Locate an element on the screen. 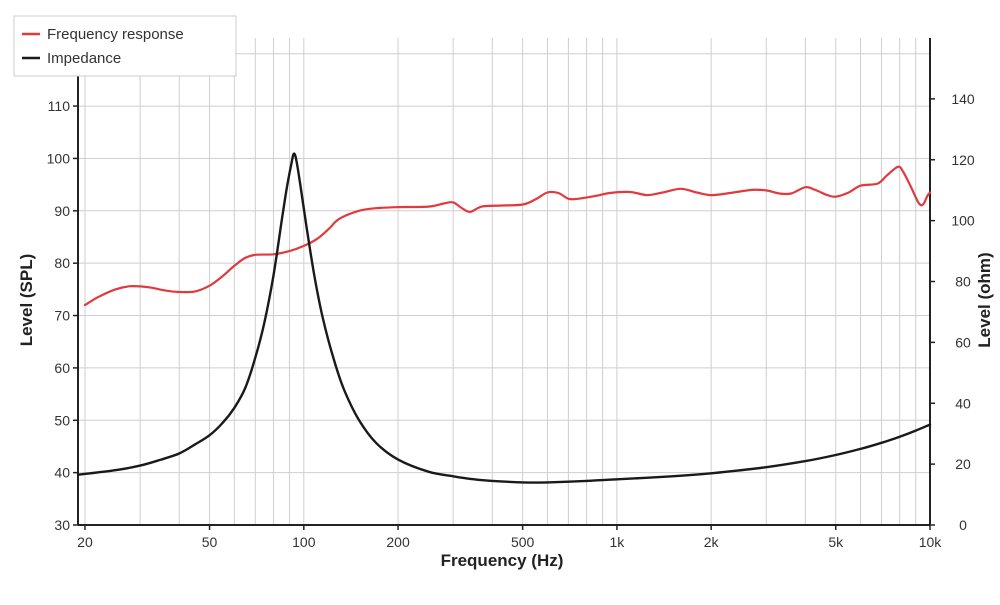 The height and width of the screenshot is (605, 1000). x-tick-label: 100 is located at coordinates (304, 542).